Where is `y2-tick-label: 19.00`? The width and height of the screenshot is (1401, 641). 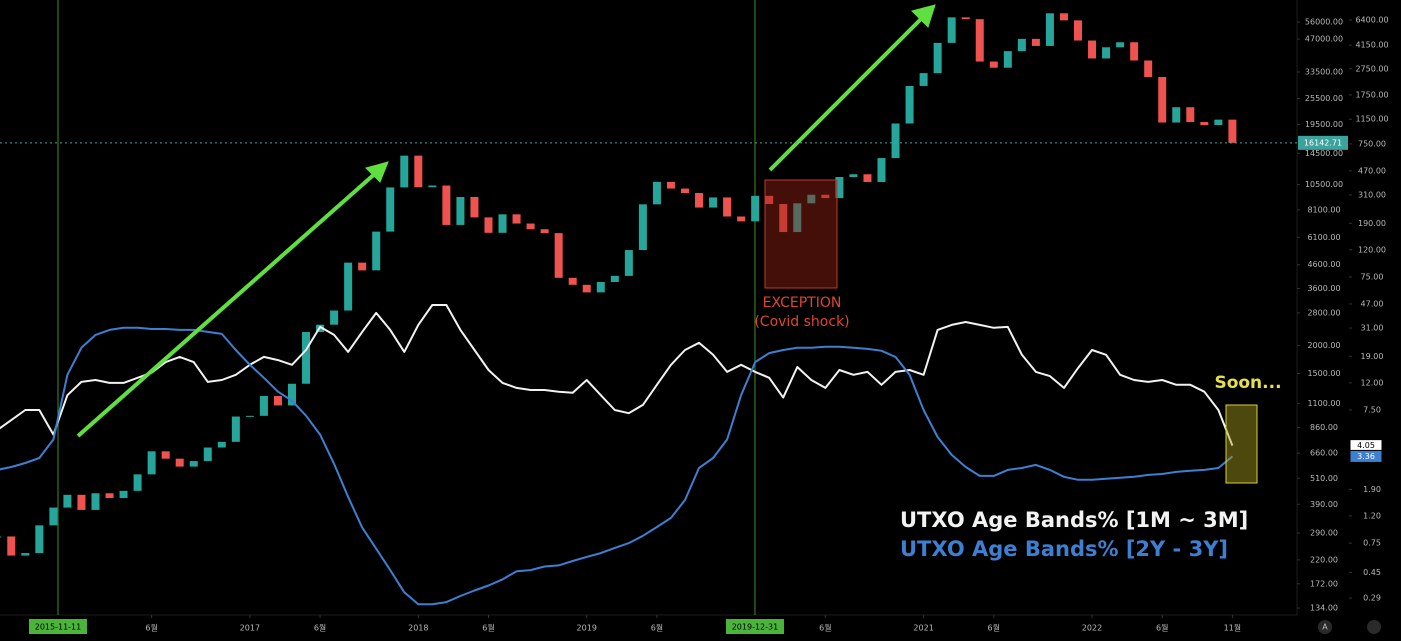 y2-tick-label: 19.00 is located at coordinates (1372, 356).